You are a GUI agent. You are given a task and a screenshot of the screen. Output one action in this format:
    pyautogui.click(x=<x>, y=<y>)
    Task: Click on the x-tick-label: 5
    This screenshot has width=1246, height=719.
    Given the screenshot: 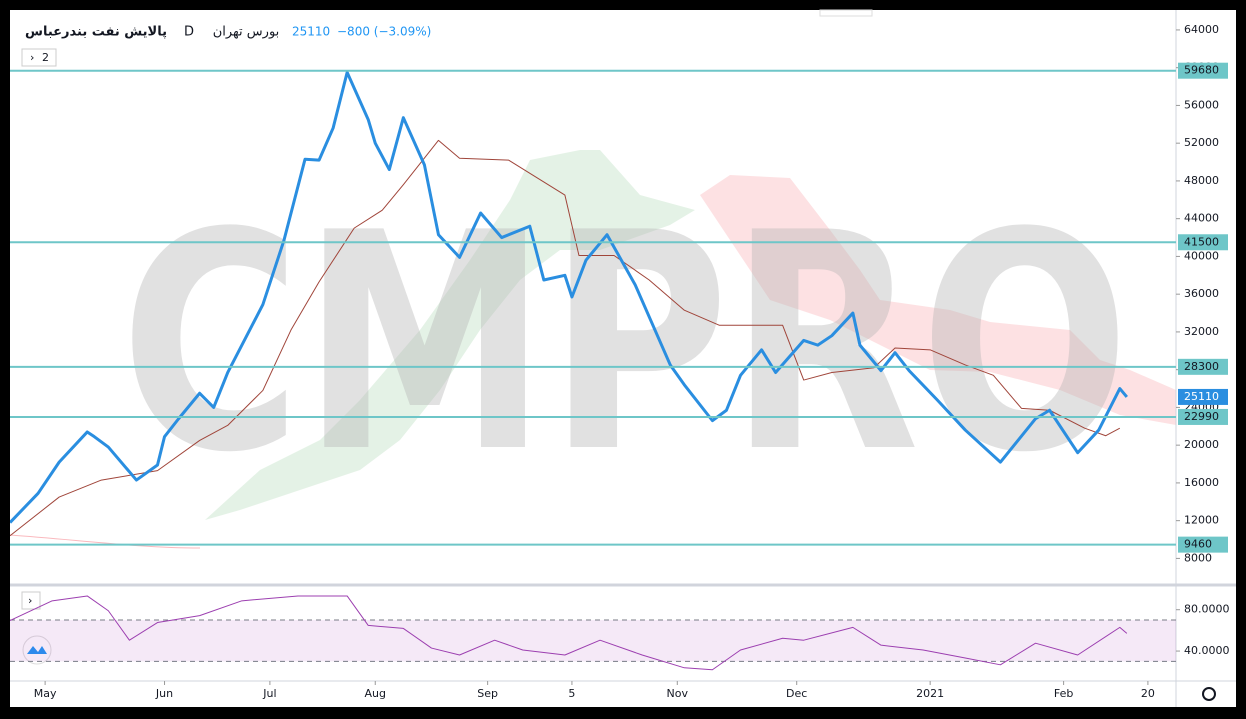 What is the action you would take?
    pyautogui.click(x=571, y=693)
    